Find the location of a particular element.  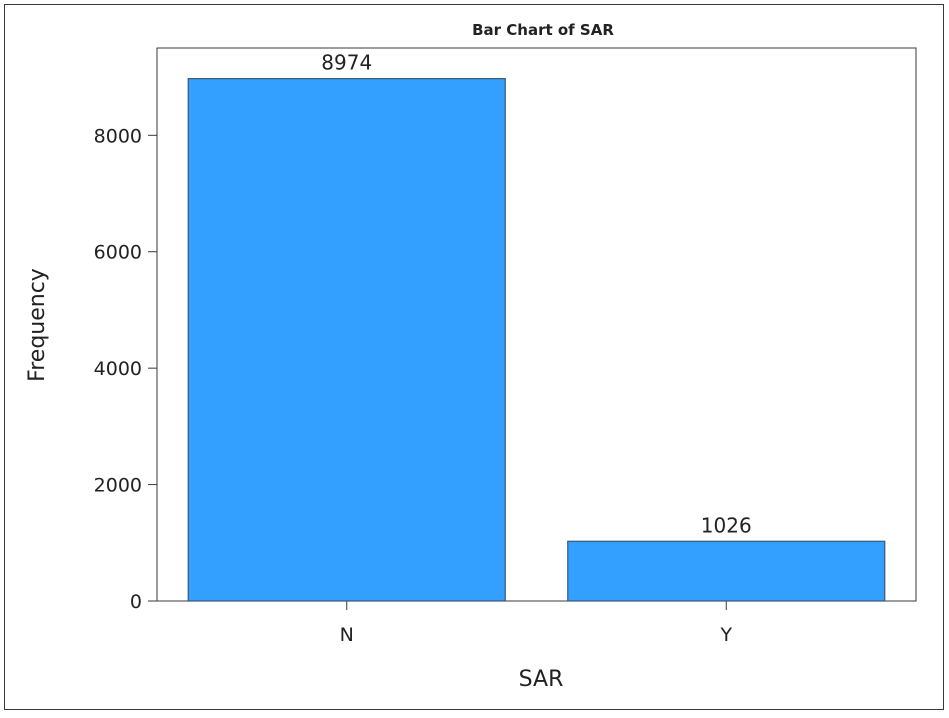

data-label: 1026 is located at coordinates (726, 525).